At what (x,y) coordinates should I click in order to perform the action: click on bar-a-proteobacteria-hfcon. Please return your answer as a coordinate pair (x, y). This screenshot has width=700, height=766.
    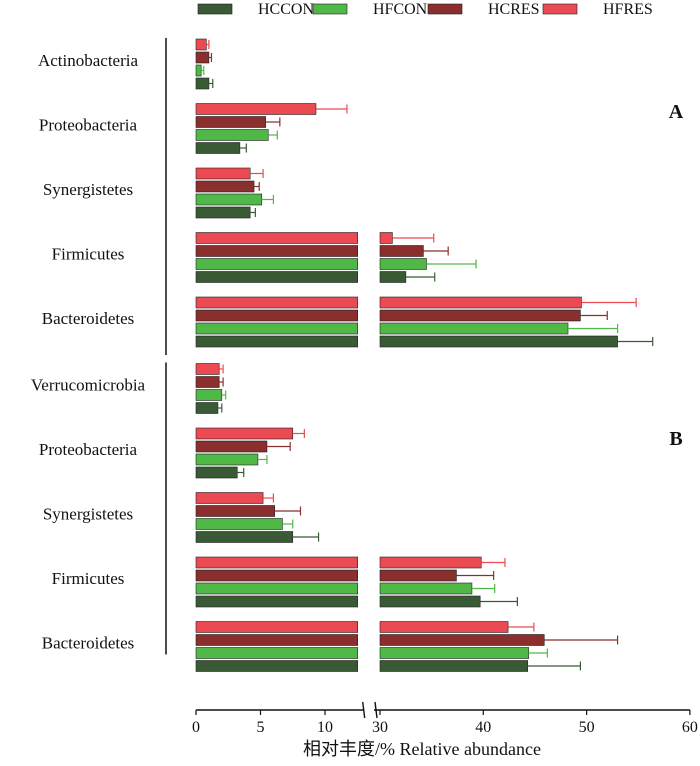
    Looking at the image, I should click on (232, 135).